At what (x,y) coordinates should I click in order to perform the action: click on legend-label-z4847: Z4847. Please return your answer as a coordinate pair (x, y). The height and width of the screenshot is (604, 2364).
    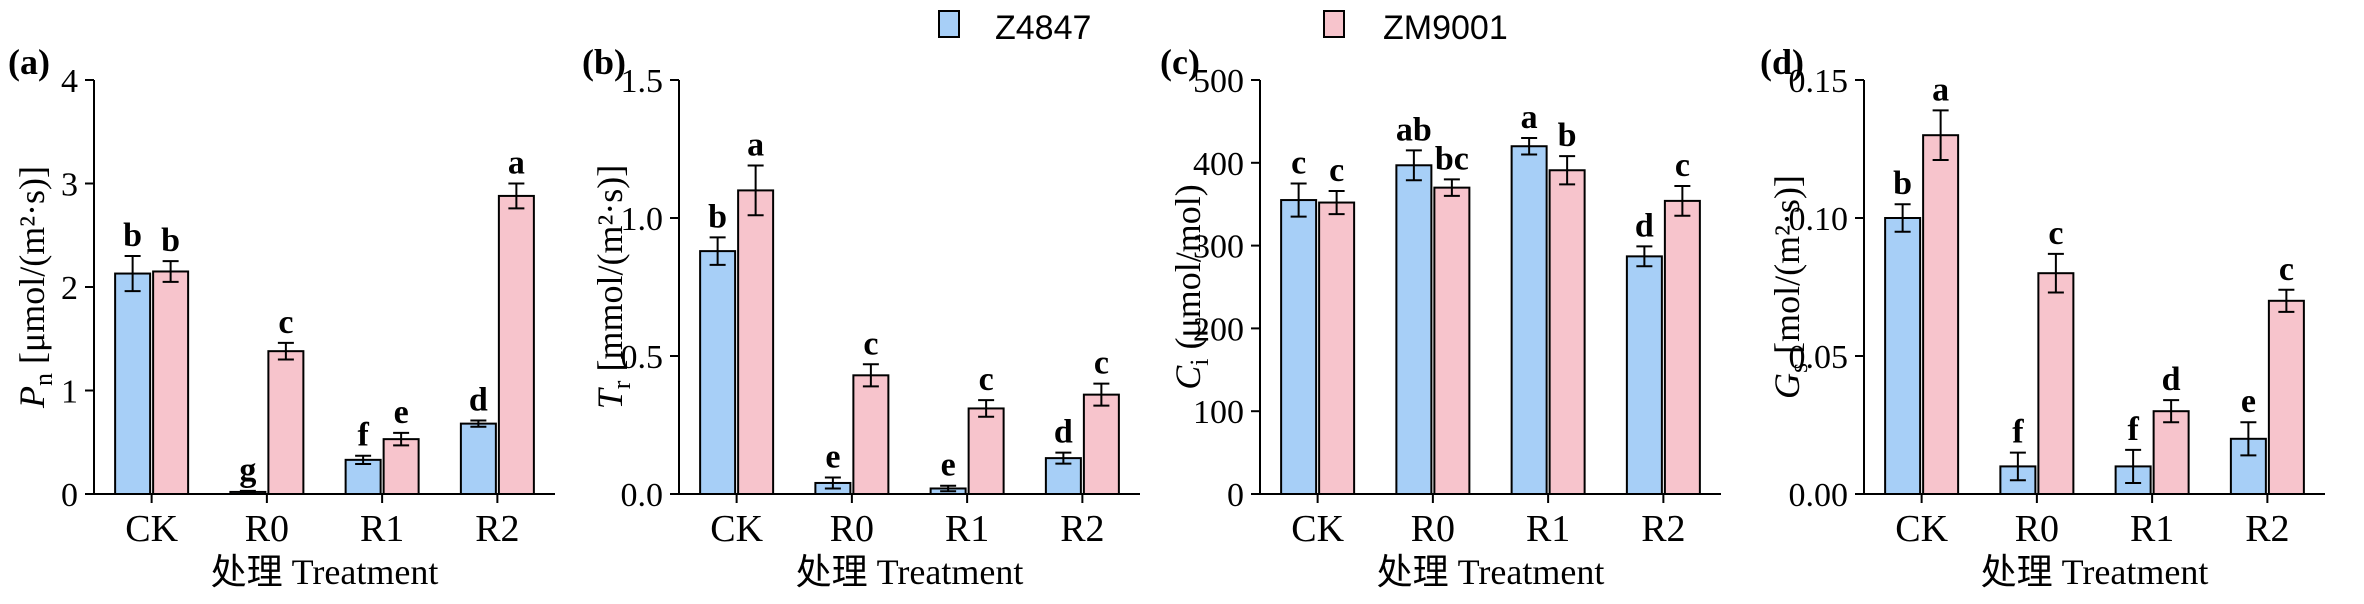
    Looking at the image, I should click on (1043, 28).